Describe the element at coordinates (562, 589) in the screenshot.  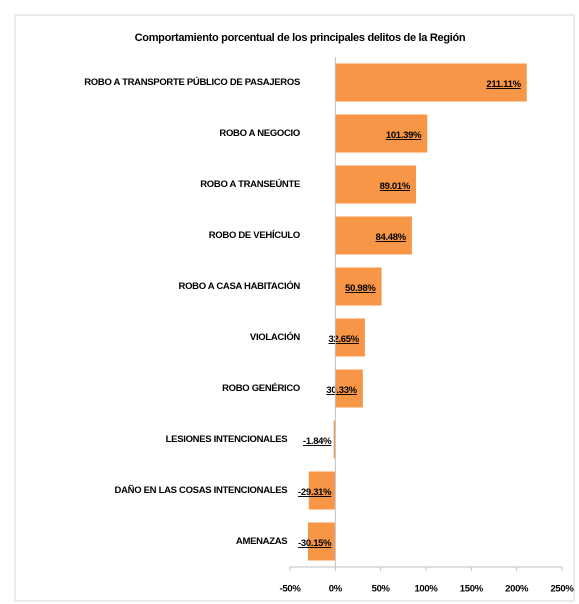
I see `x-tick-label: 250%` at that location.